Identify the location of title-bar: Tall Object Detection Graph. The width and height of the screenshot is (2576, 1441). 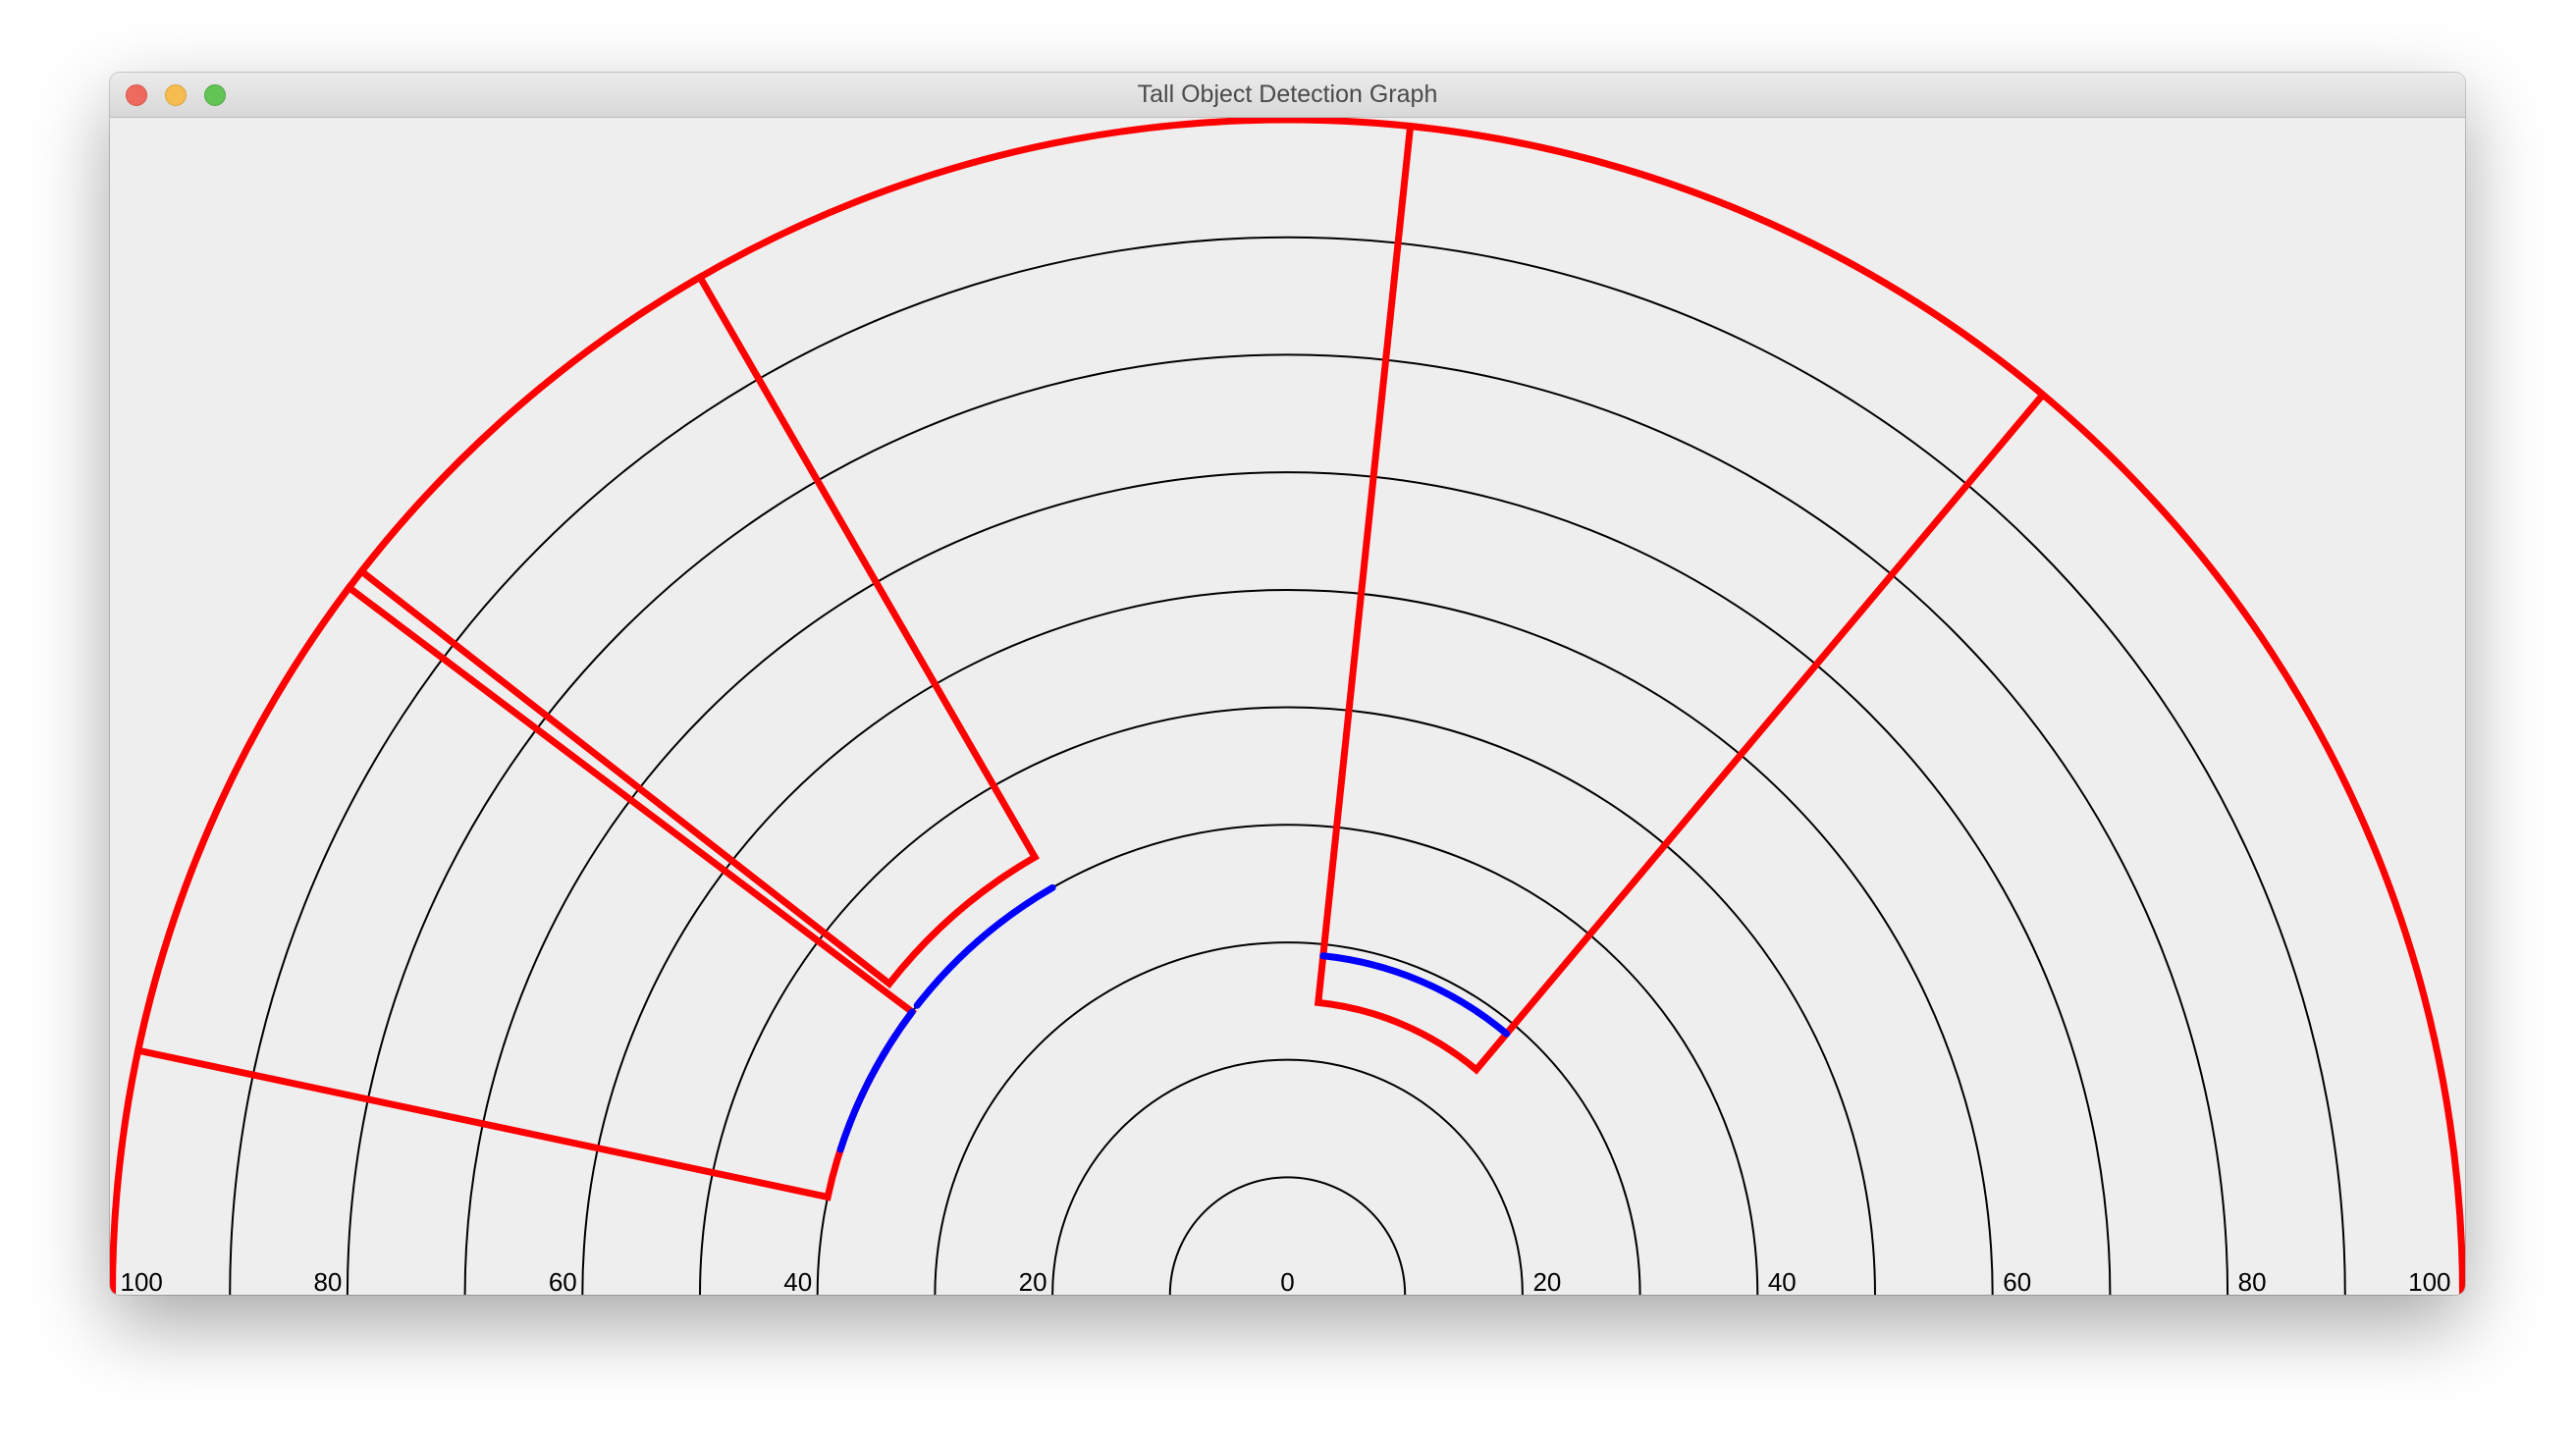
(1287, 95).